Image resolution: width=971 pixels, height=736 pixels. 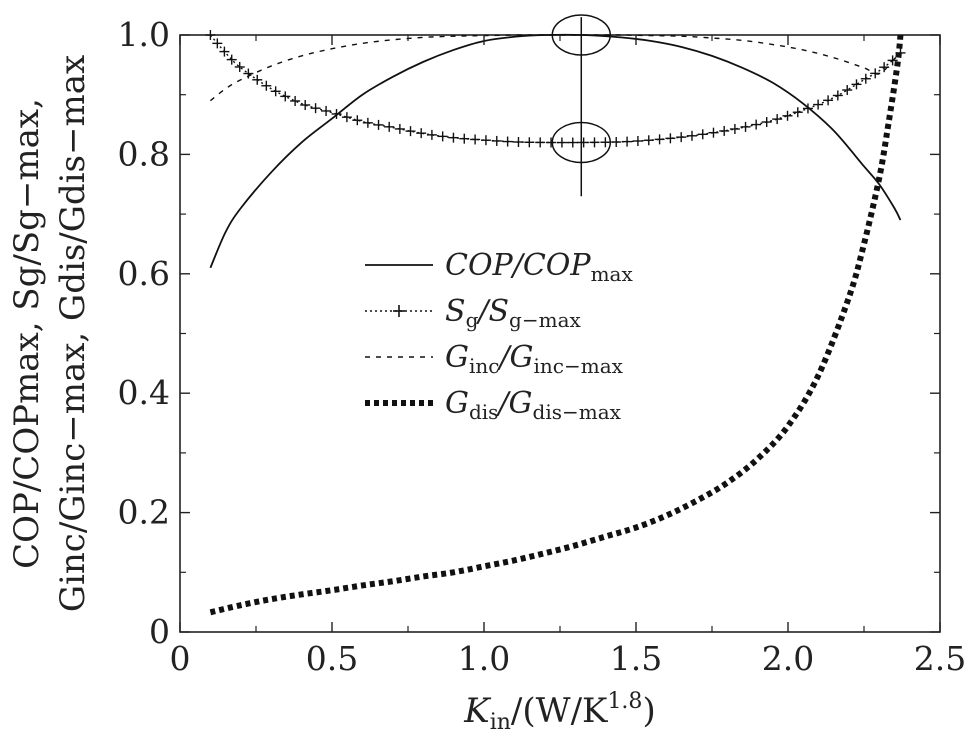 I want to click on x-tick-label: 0.5, so click(x=332, y=658).